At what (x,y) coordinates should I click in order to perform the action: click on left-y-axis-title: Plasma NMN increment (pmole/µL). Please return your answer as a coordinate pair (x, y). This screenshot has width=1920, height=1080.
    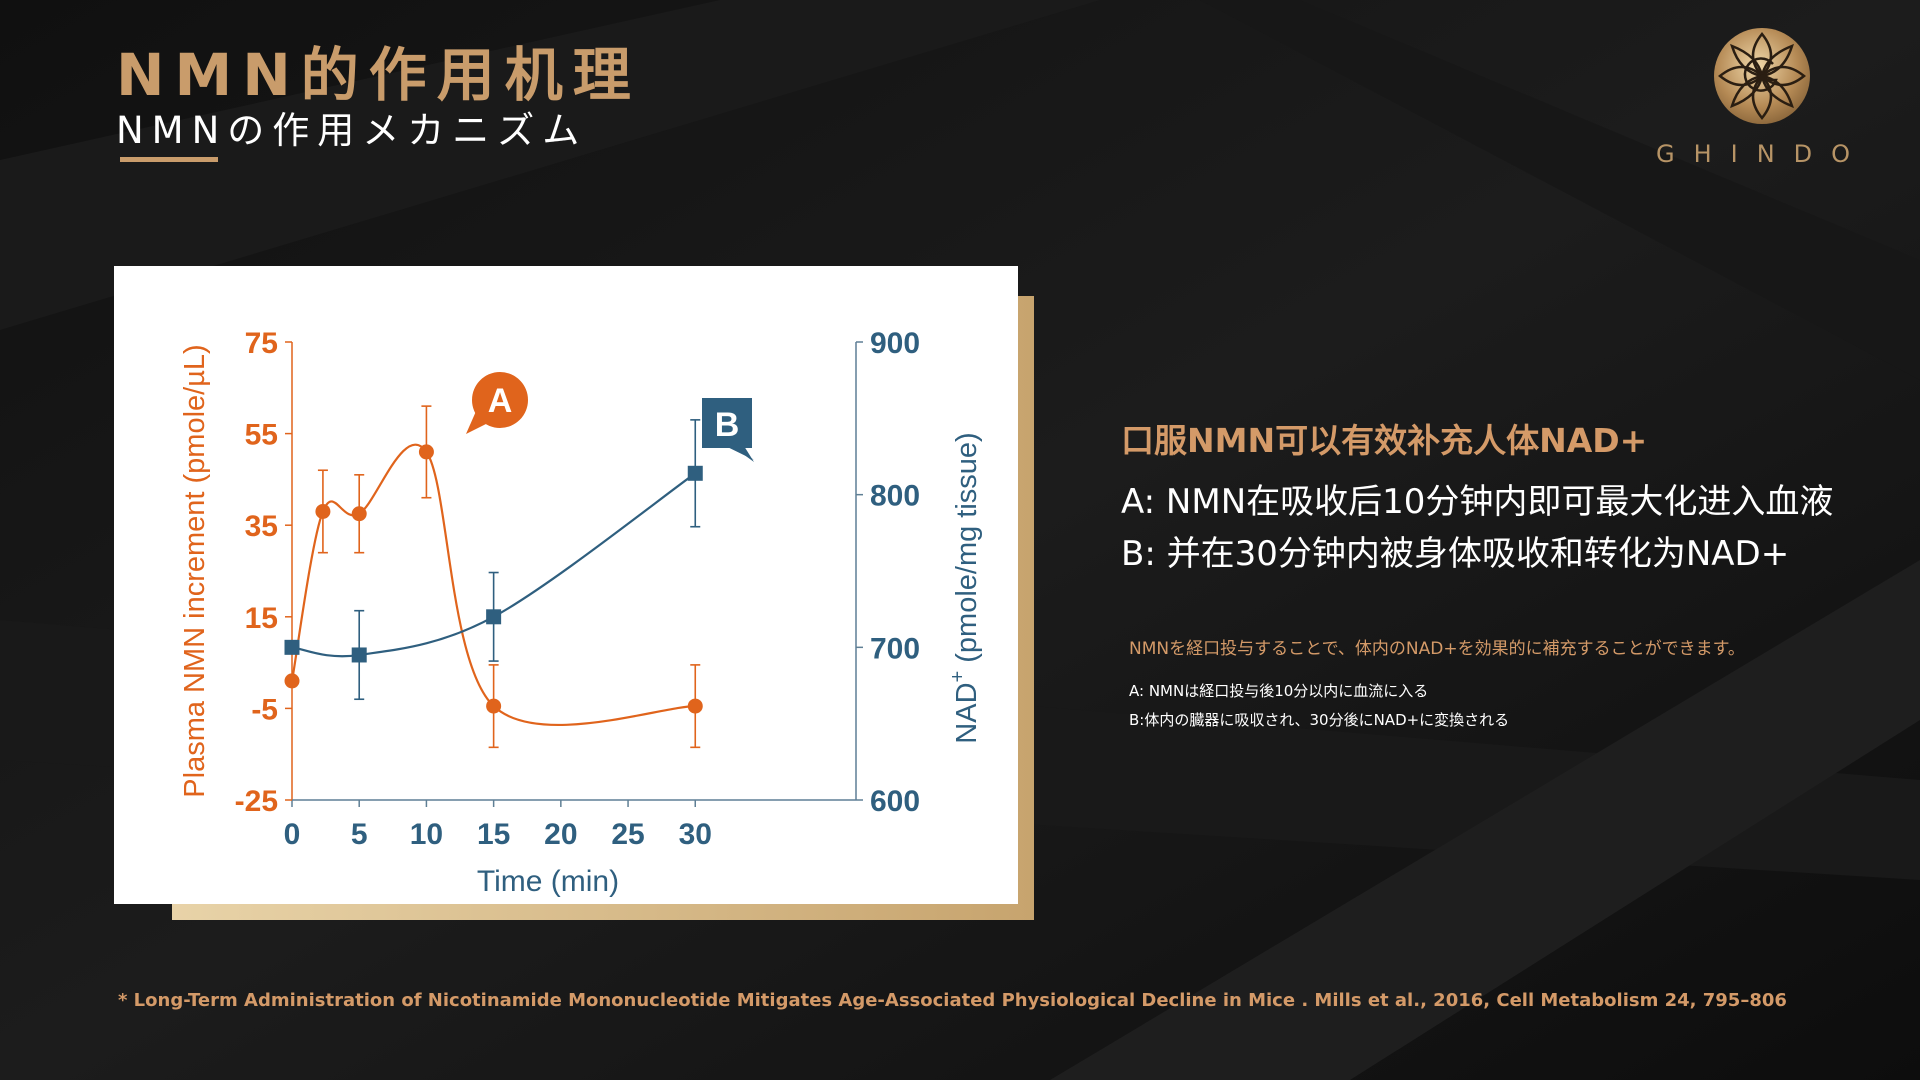
    Looking at the image, I should click on (195, 570).